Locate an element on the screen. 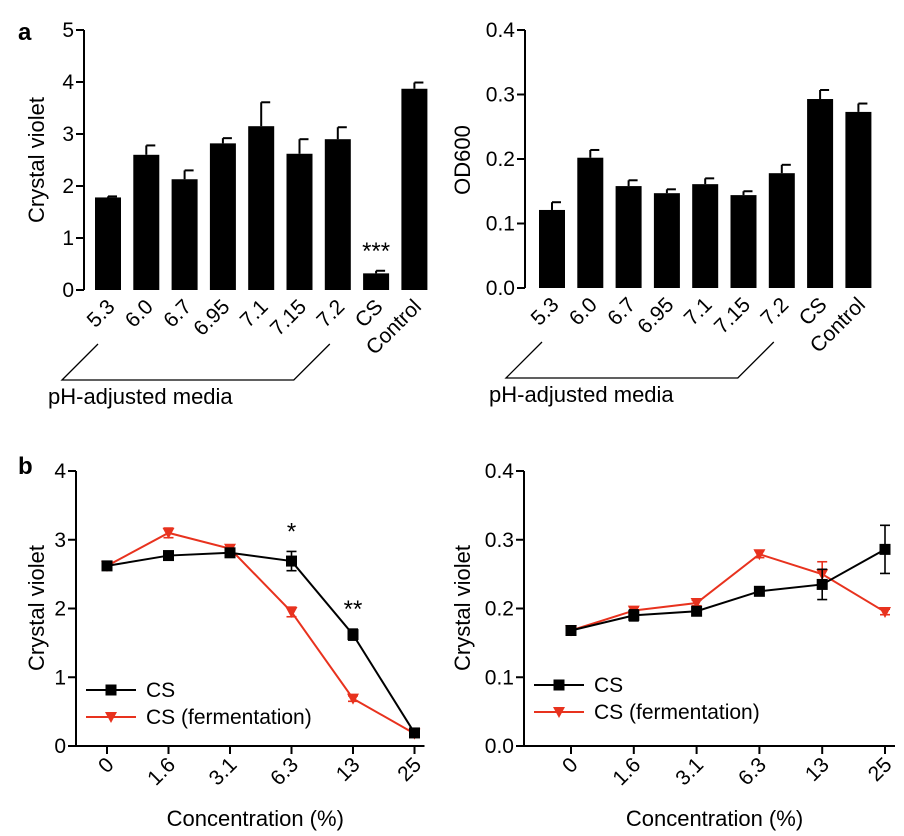  chart-2-y-axis: 0.0 0.1 0.2 0.3 0.4 OD600 is located at coordinates (488, 159).